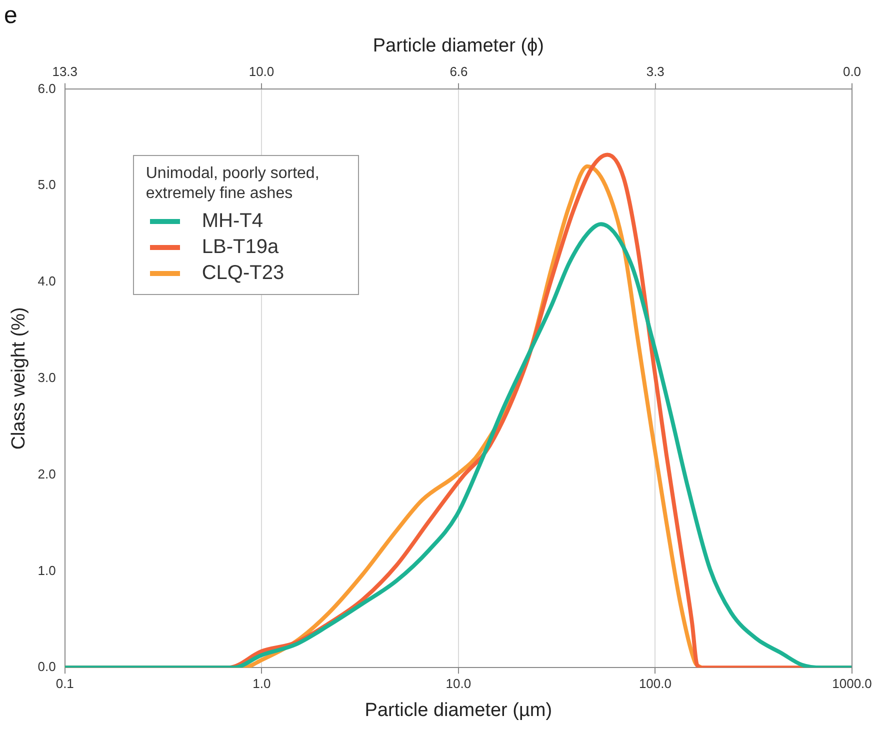 This screenshot has width=882, height=730. What do you see at coordinates (852, 71) in the screenshot?
I see `x2-tick-label: 0.0` at bounding box center [852, 71].